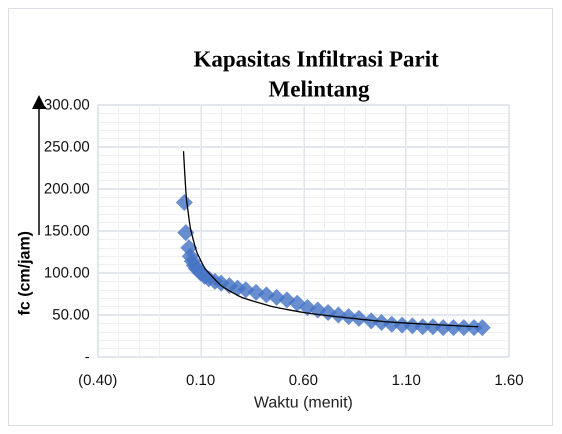 Image resolution: width=562 pixels, height=434 pixels. Describe the element at coordinates (303, 403) in the screenshot. I see `x-axis-title: Waktu (menit)` at that location.